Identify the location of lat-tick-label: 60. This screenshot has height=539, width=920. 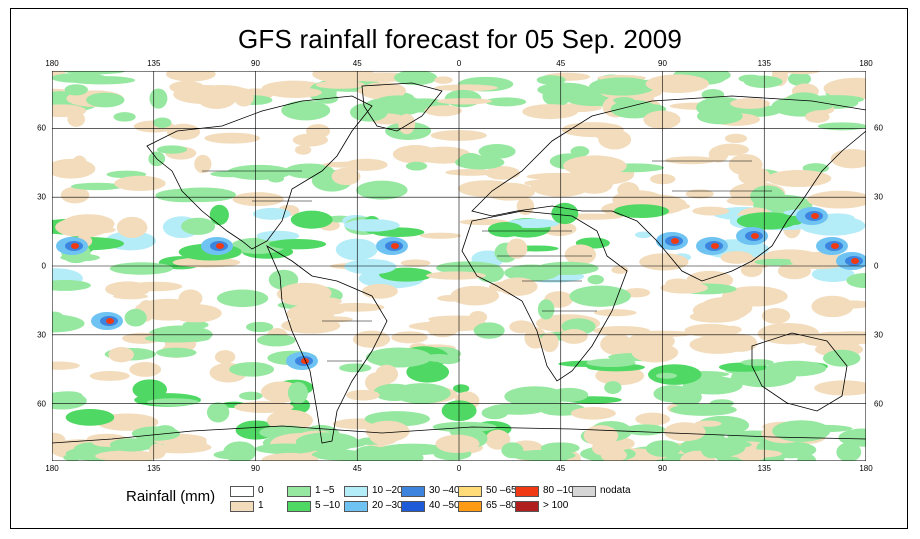
(41, 128).